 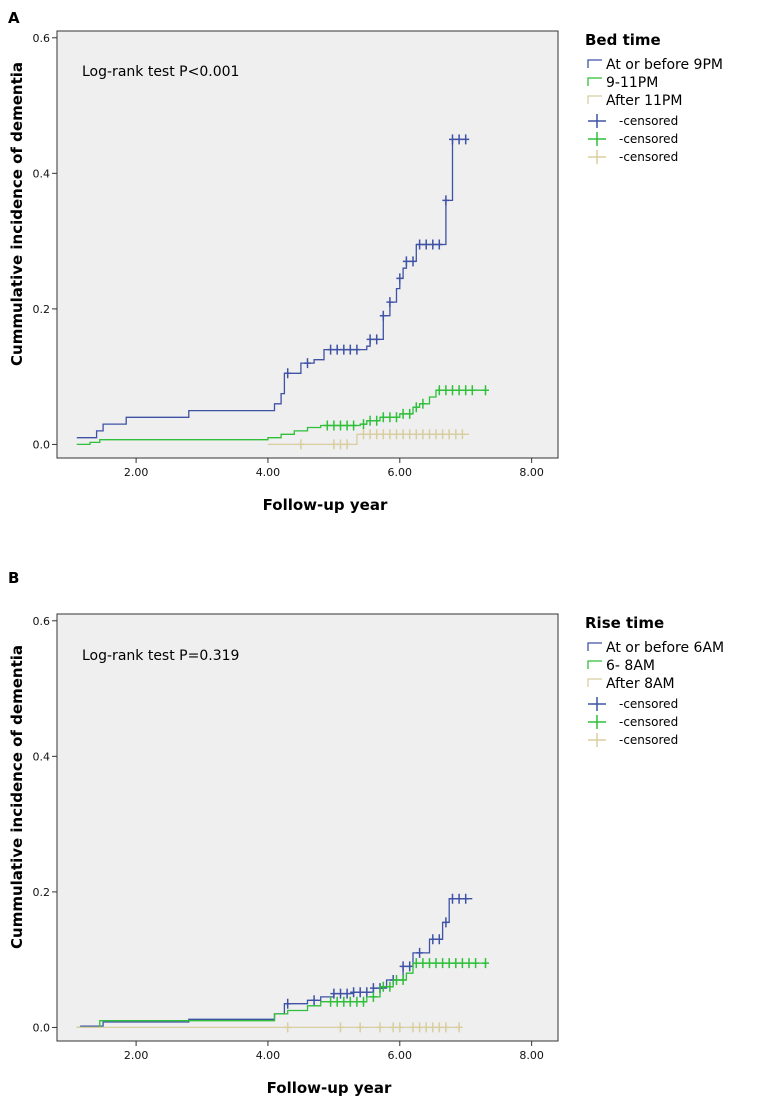 I want to click on x-tick-label: 4.00, so click(x=268, y=1055).